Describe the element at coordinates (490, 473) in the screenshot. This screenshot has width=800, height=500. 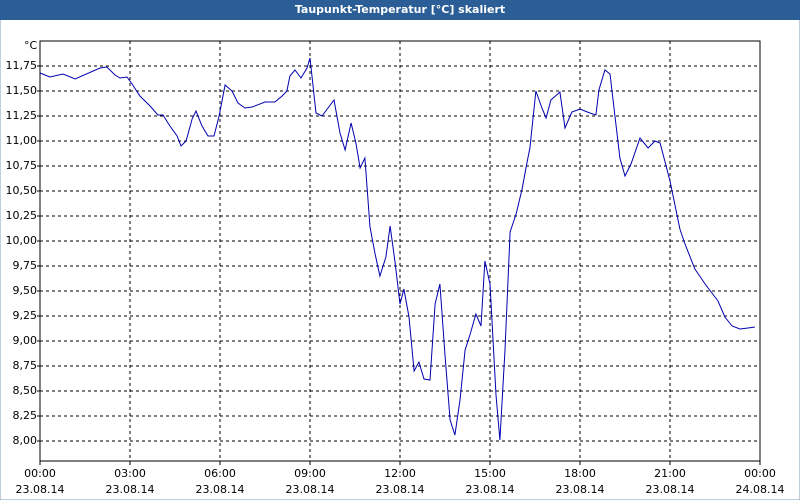
I see `x-tick-label: 15:00` at that location.